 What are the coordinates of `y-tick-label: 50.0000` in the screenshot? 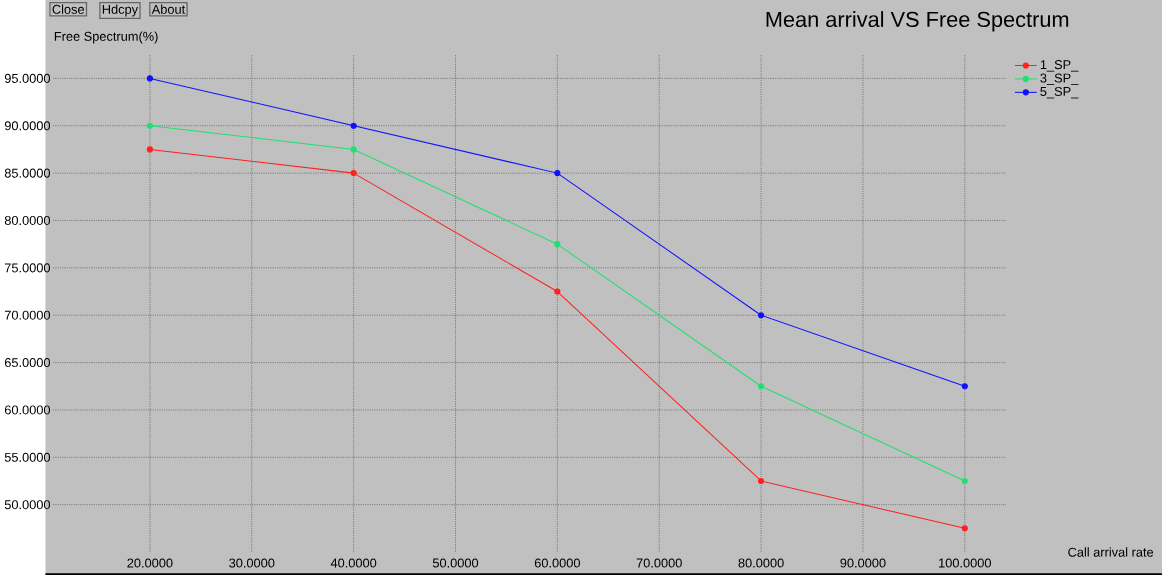 It's located at (27, 505).